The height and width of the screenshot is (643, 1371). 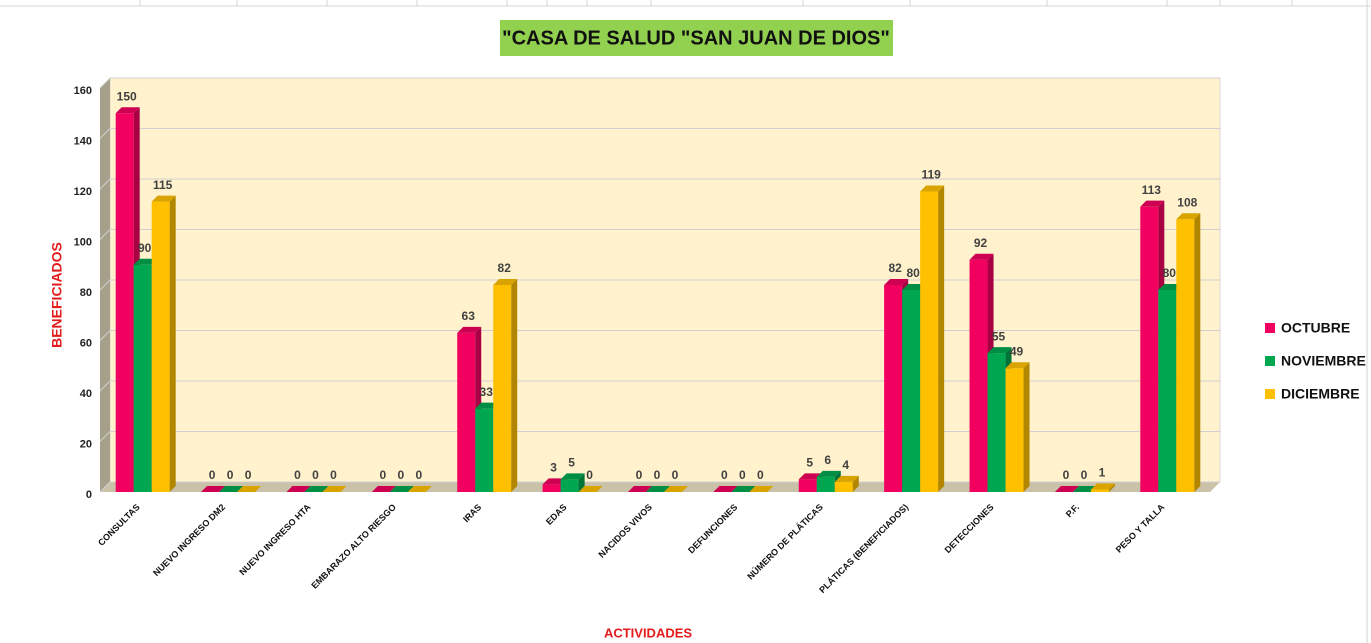 What do you see at coordinates (89, 495) in the screenshot?
I see `y-tick-label: 0` at bounding box center [89, 495].